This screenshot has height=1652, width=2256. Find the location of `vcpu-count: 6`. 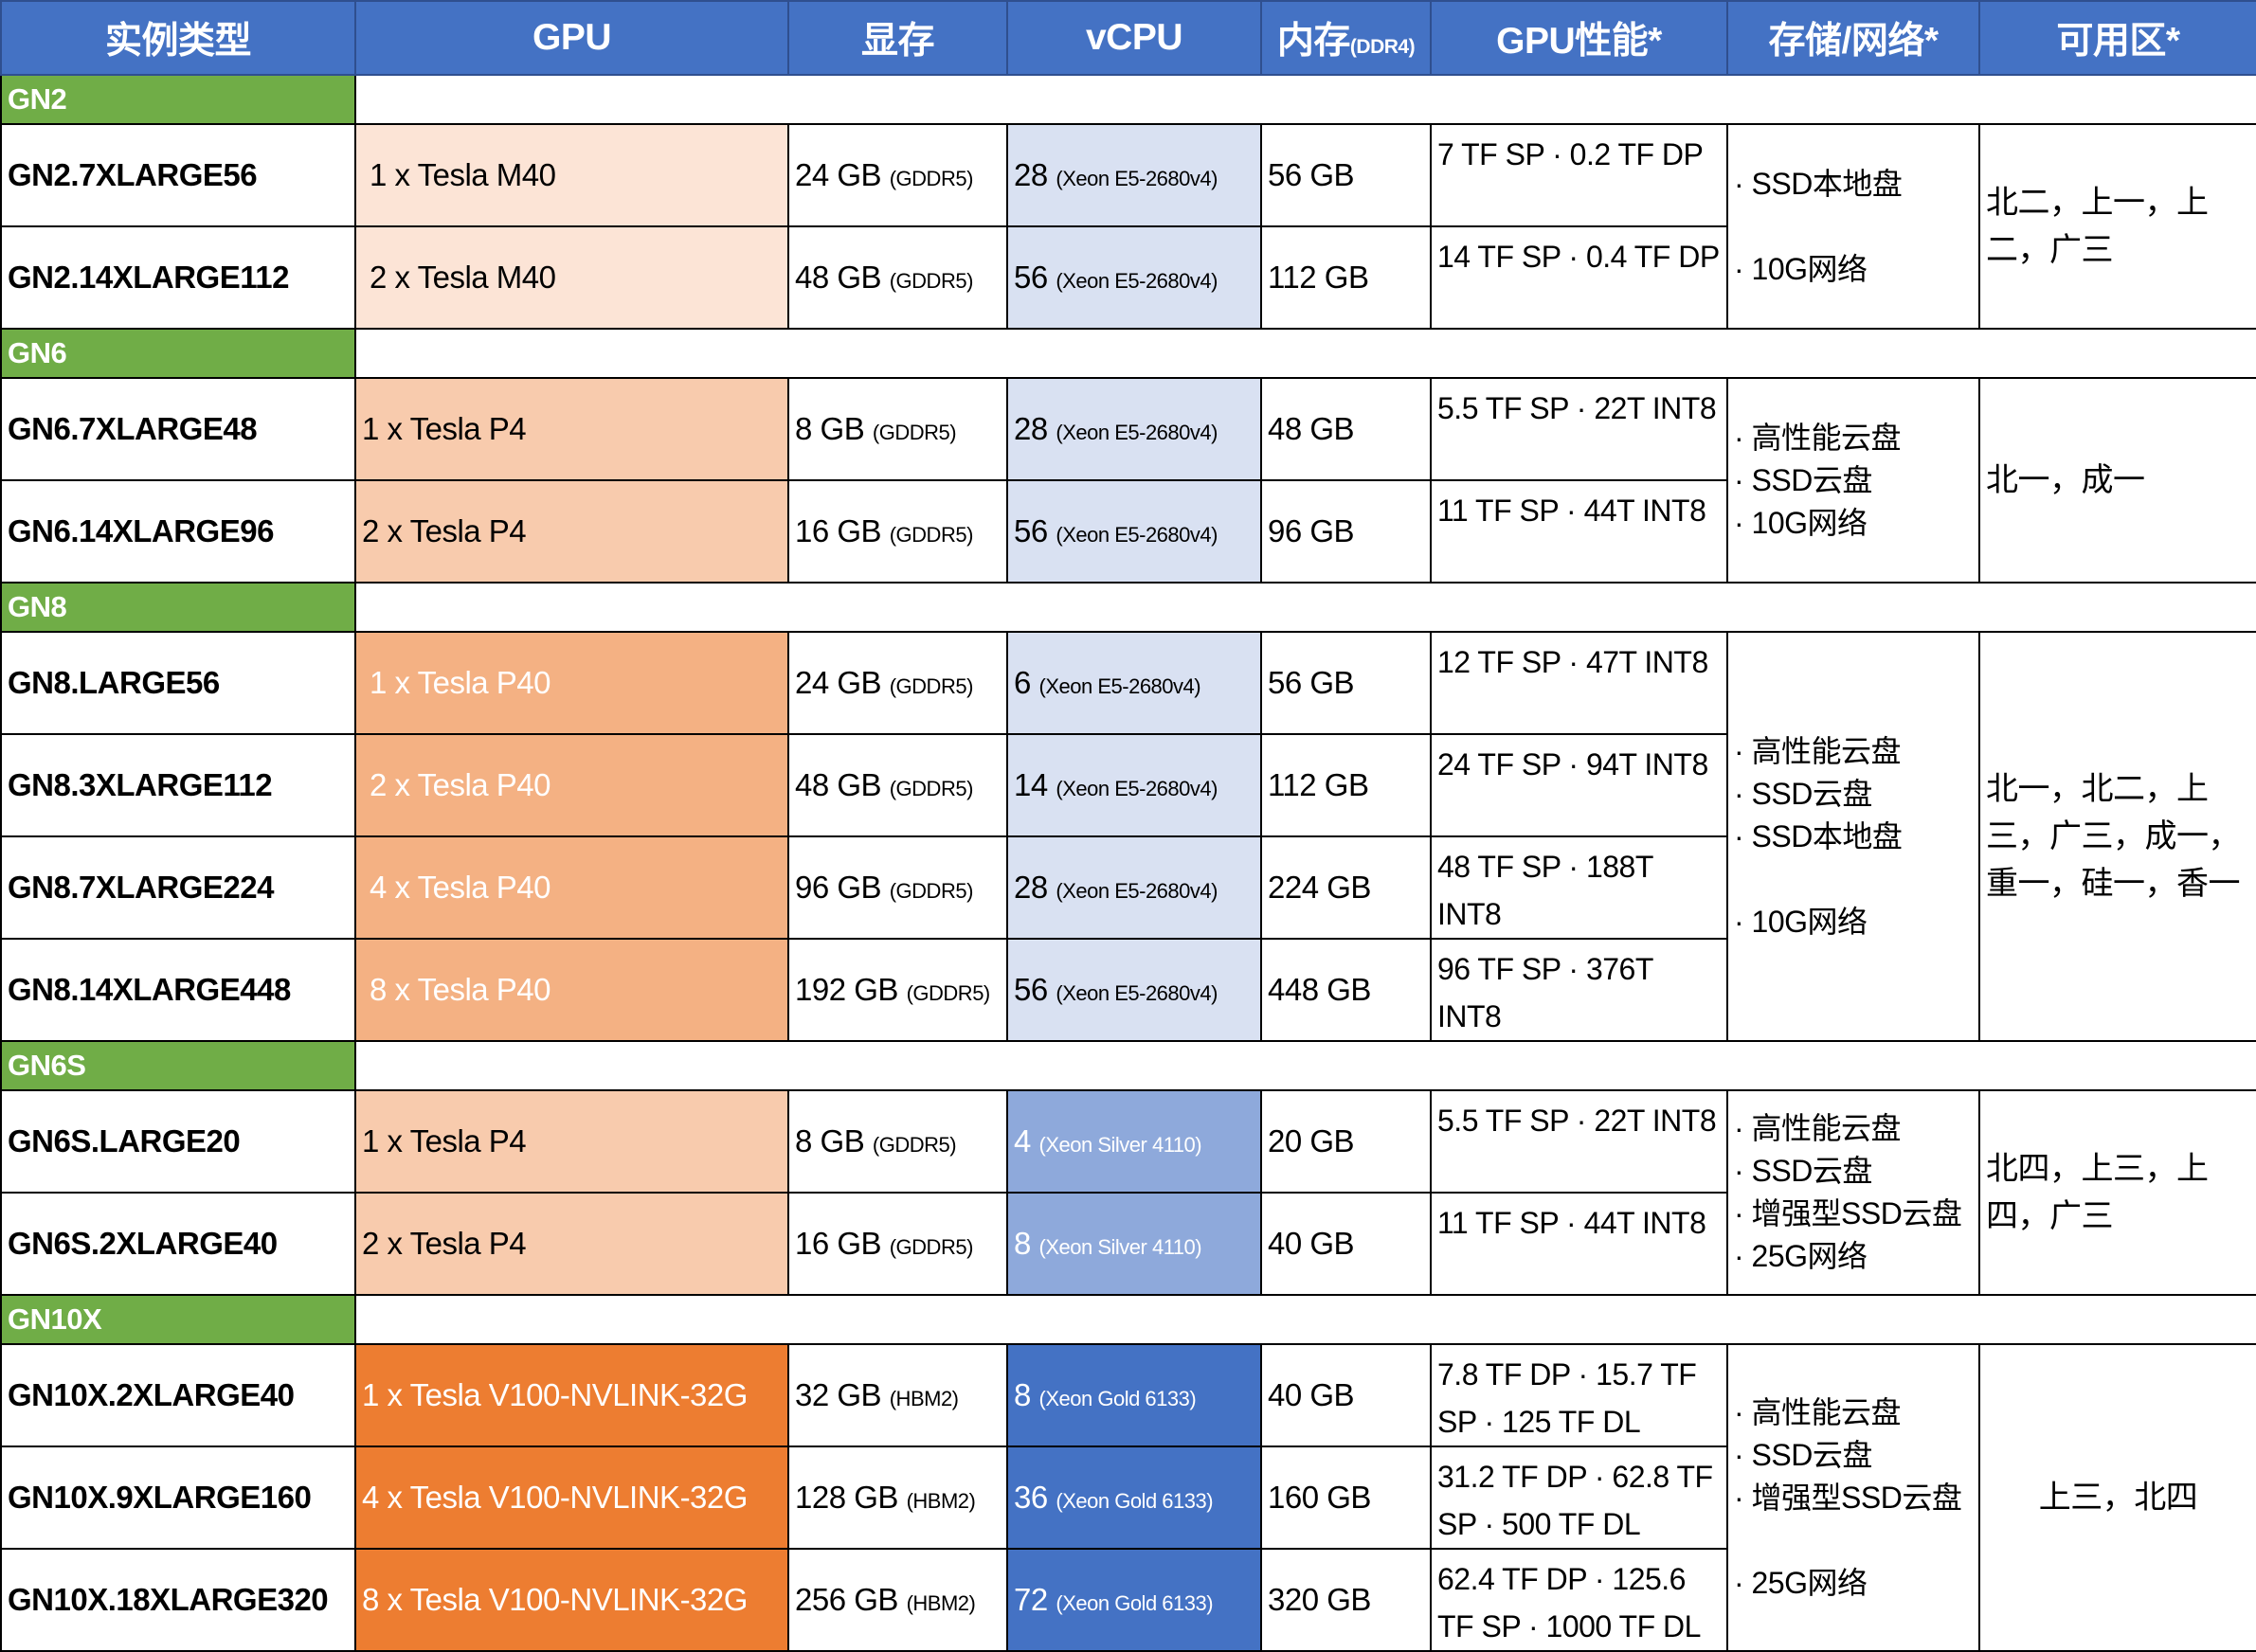

vcpu-count: 6 is located at coordinates (1023, 682).